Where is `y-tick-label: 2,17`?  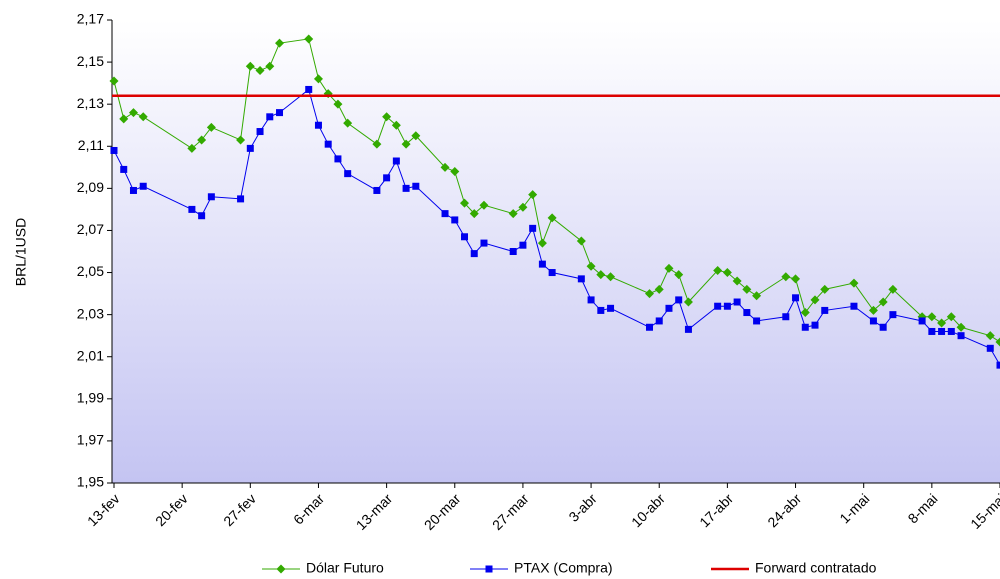 y-tick-label: 2,17 is located at coordinates (90, 19).